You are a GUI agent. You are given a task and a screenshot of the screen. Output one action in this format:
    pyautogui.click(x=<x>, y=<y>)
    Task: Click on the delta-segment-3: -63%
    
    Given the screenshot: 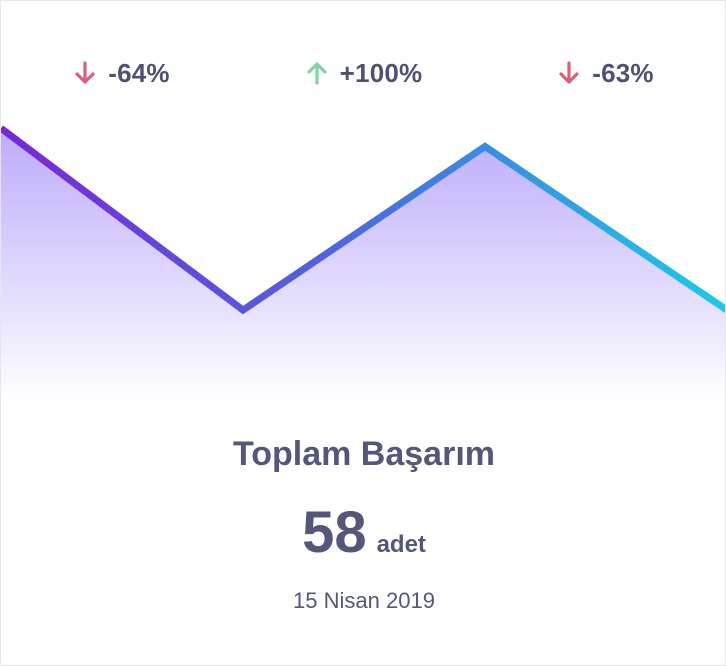 What is the action you would take?
    pyautogui.click(x=605, y=73)
    